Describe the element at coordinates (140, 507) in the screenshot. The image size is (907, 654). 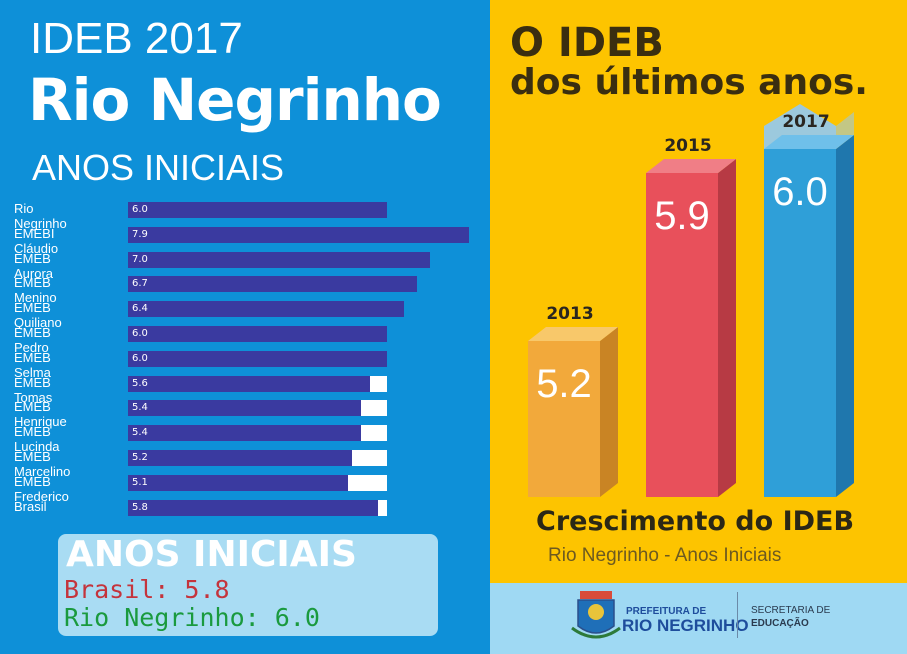
I see `bar-value-label: 5.8` at that location.